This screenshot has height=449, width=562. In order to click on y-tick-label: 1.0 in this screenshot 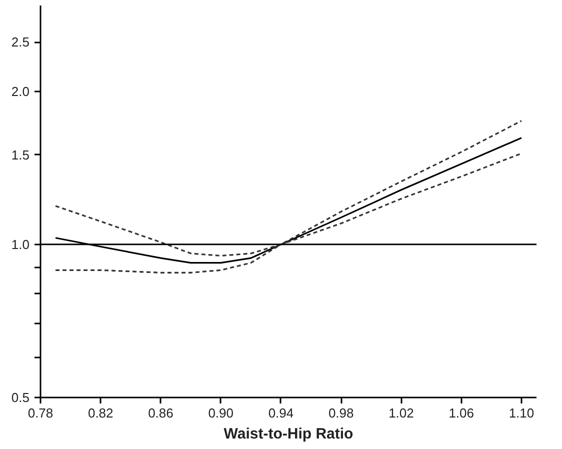, I will do `click(20, 244)`.